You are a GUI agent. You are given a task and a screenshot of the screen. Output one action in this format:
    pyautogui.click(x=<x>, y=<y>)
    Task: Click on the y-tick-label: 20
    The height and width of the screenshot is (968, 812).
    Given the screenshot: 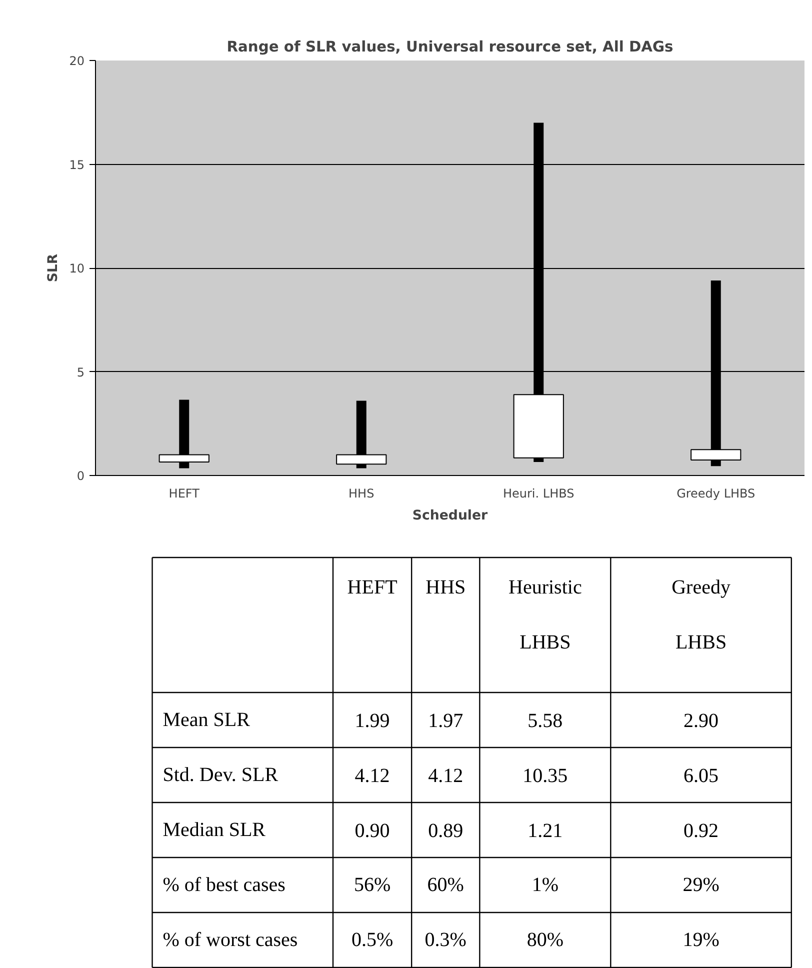 What is the action you would take?
    pyautogui.click(x=77, y=61)
    